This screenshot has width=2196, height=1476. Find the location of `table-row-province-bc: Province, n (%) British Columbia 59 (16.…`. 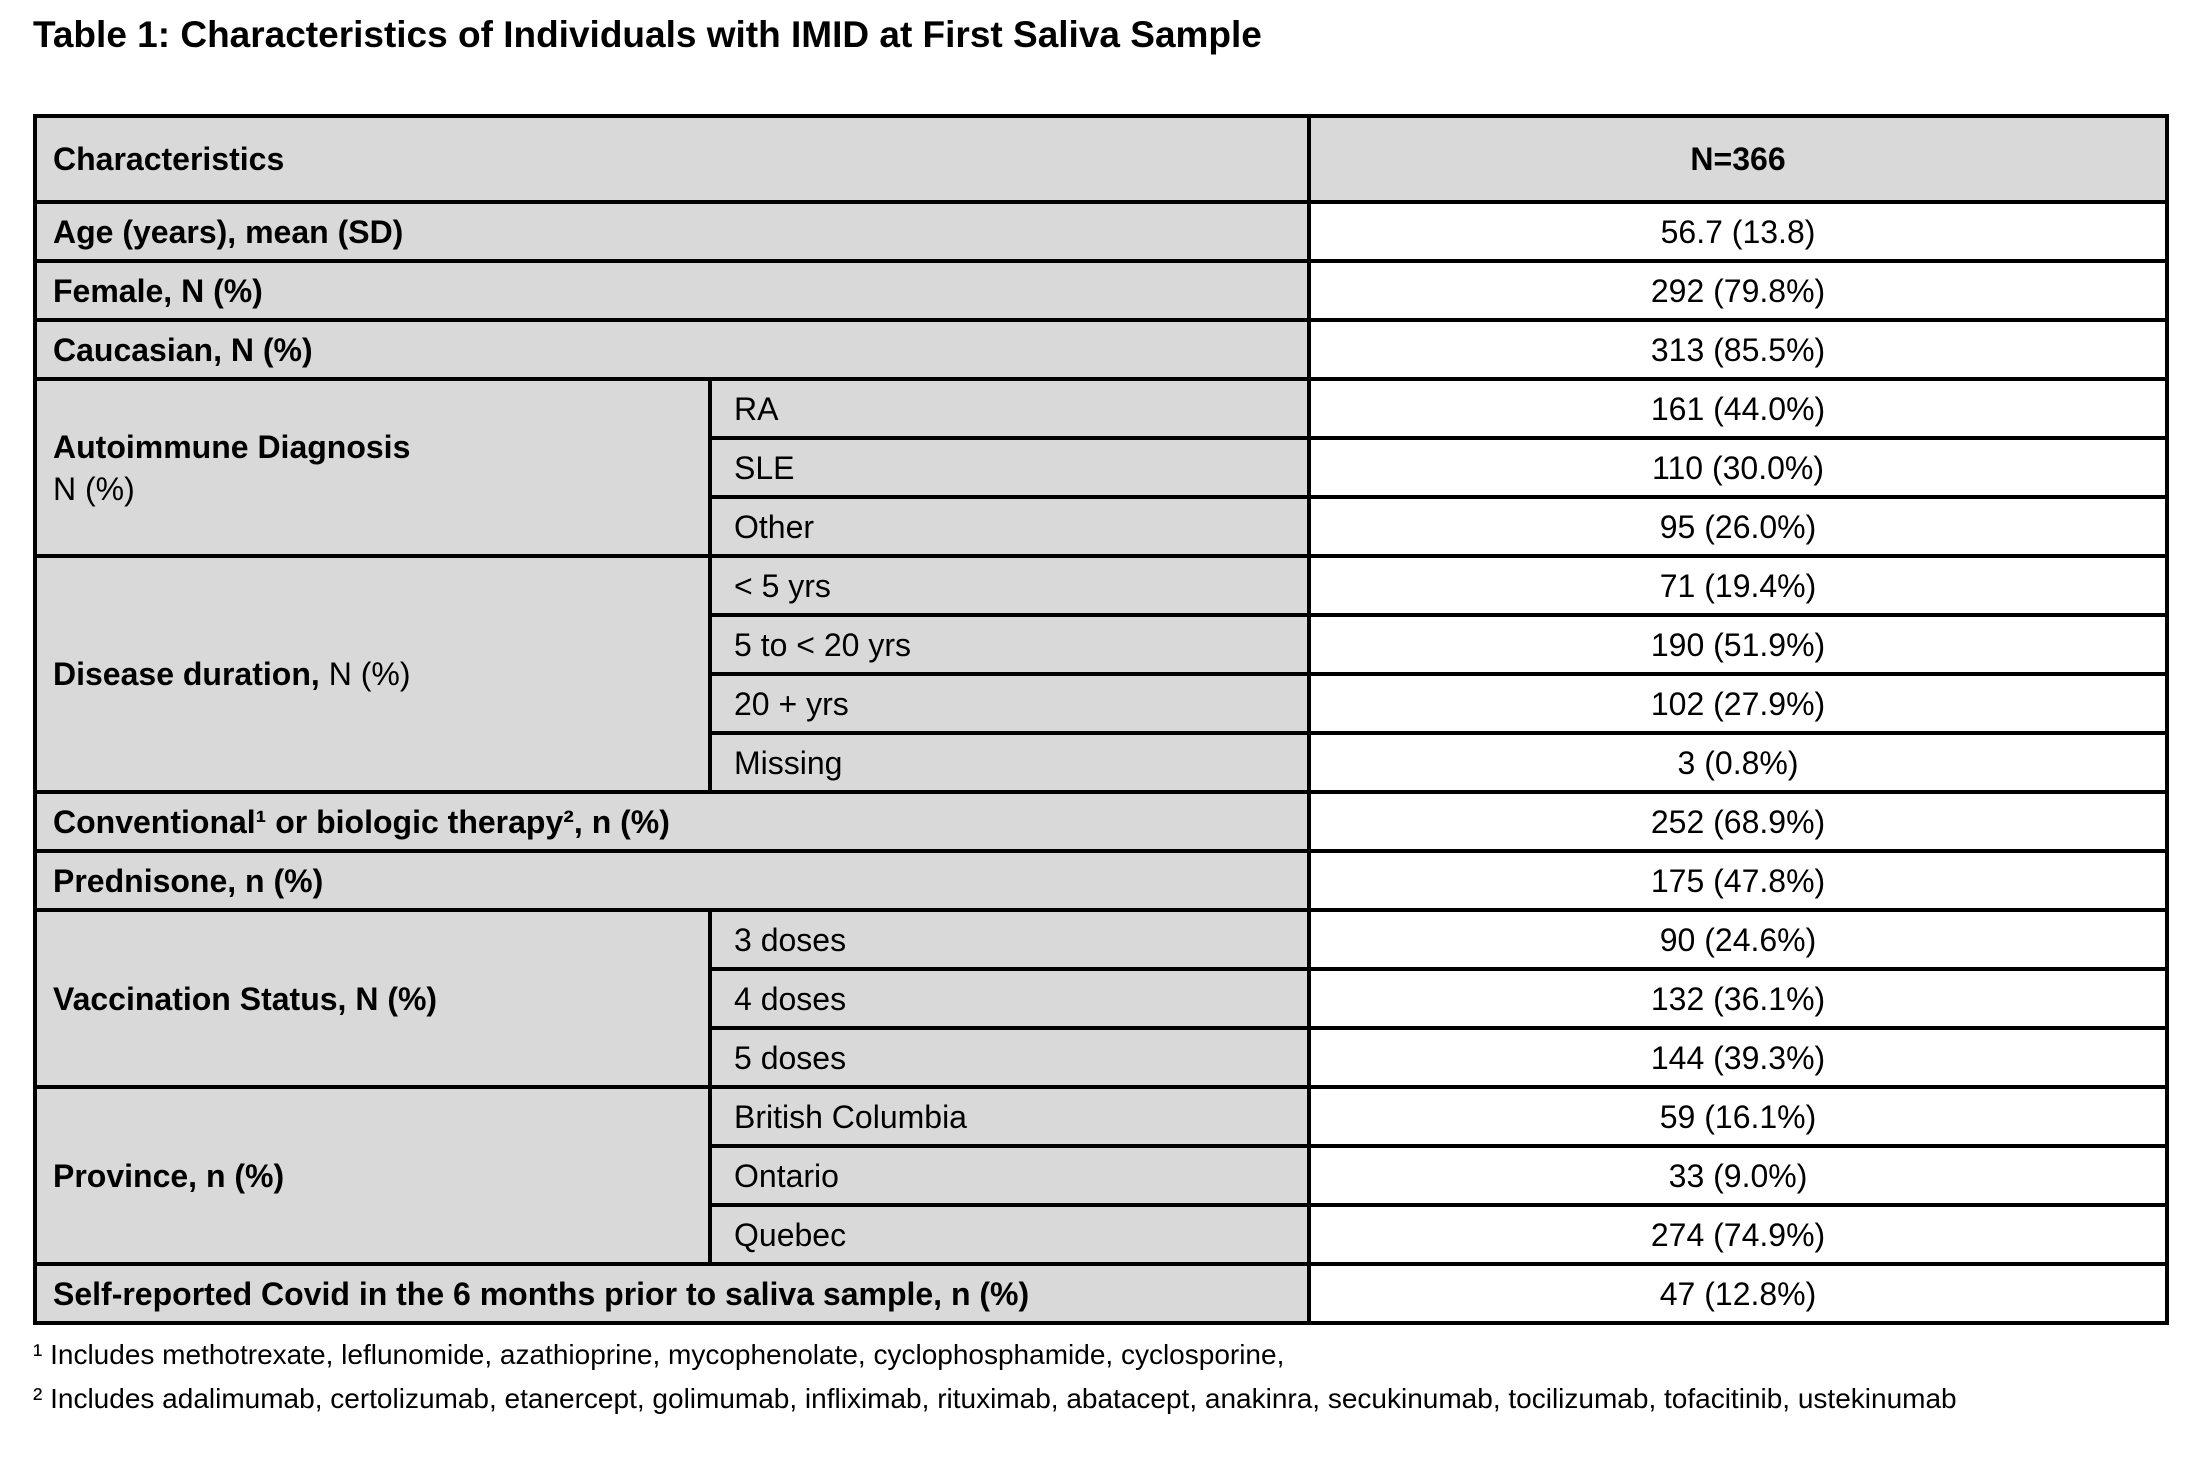

table-row-province-bc: Province, n (%) British Columbia 59 (16.… is located at coordinates (1101, 1175).